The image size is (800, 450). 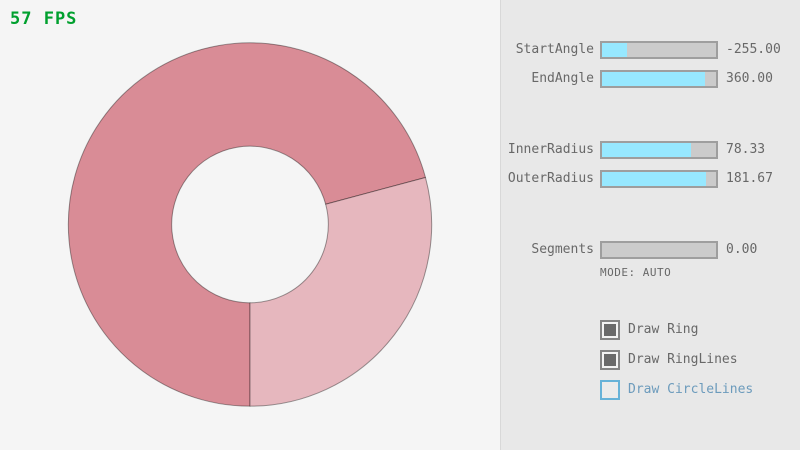 What do you see at coordinates (753, 49) in the screenshot?
I see `startangle-value: -255.00` at bounding box center [753, 49].